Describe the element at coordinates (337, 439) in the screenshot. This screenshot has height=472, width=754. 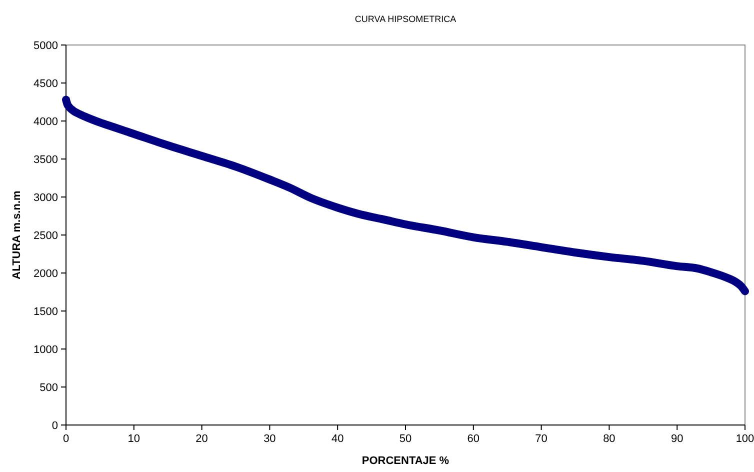
I see `x-tick-label: 40` at that location.